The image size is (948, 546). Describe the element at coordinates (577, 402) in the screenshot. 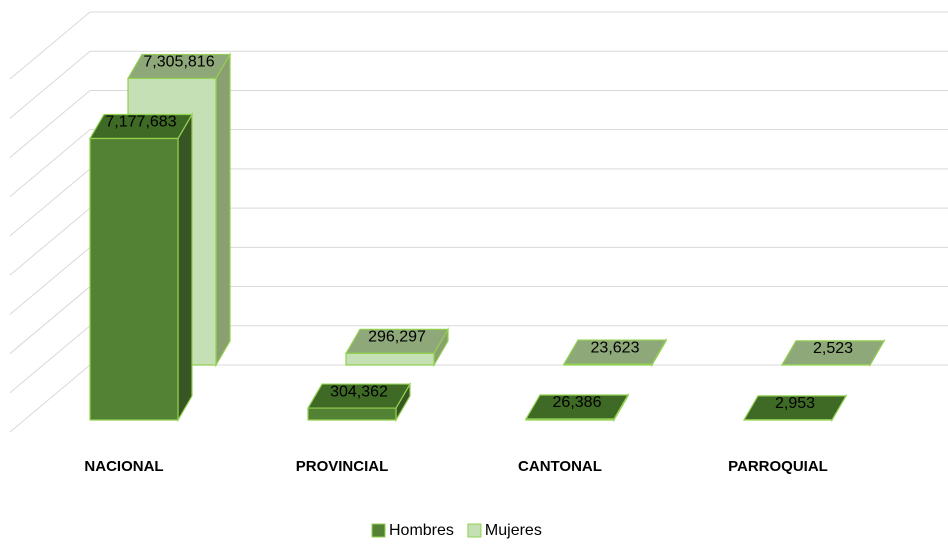

I see `data-label: 26,386` at that location.